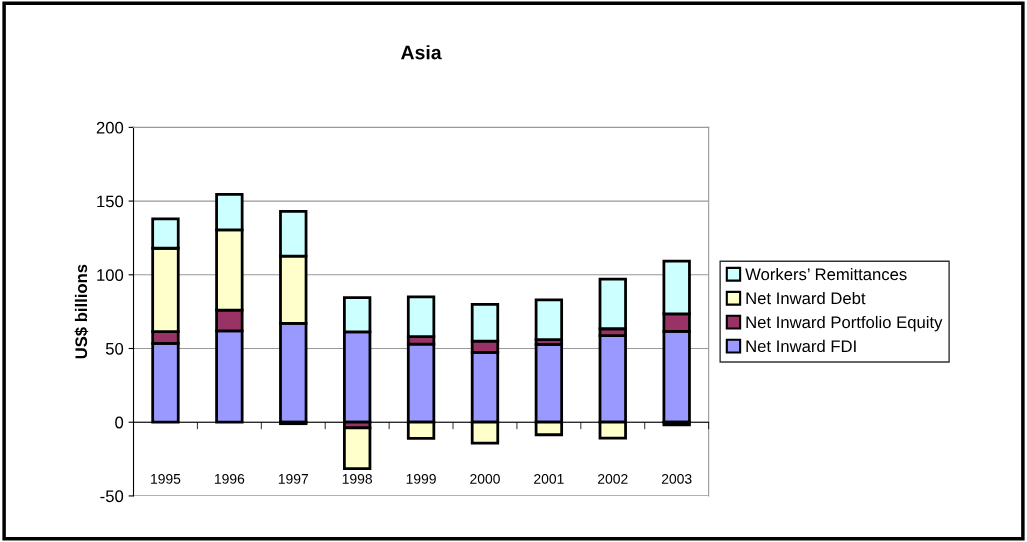  I want to click on legend-label: Net Inward Debt, so click(806, 298).